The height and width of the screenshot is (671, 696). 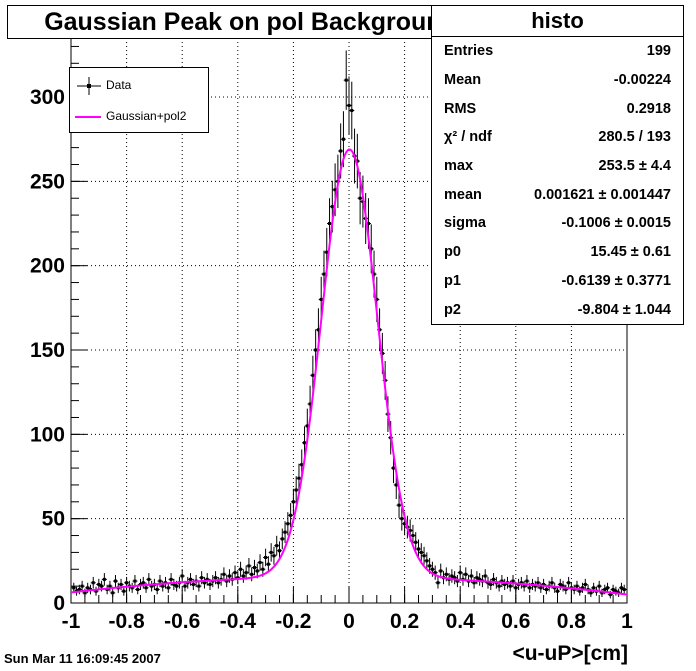 What do you see at coordinates (250, 22) in the screenshot?
I see `chart-title: Gaussian Peak on pol Background` at bounding box center [250, 22].